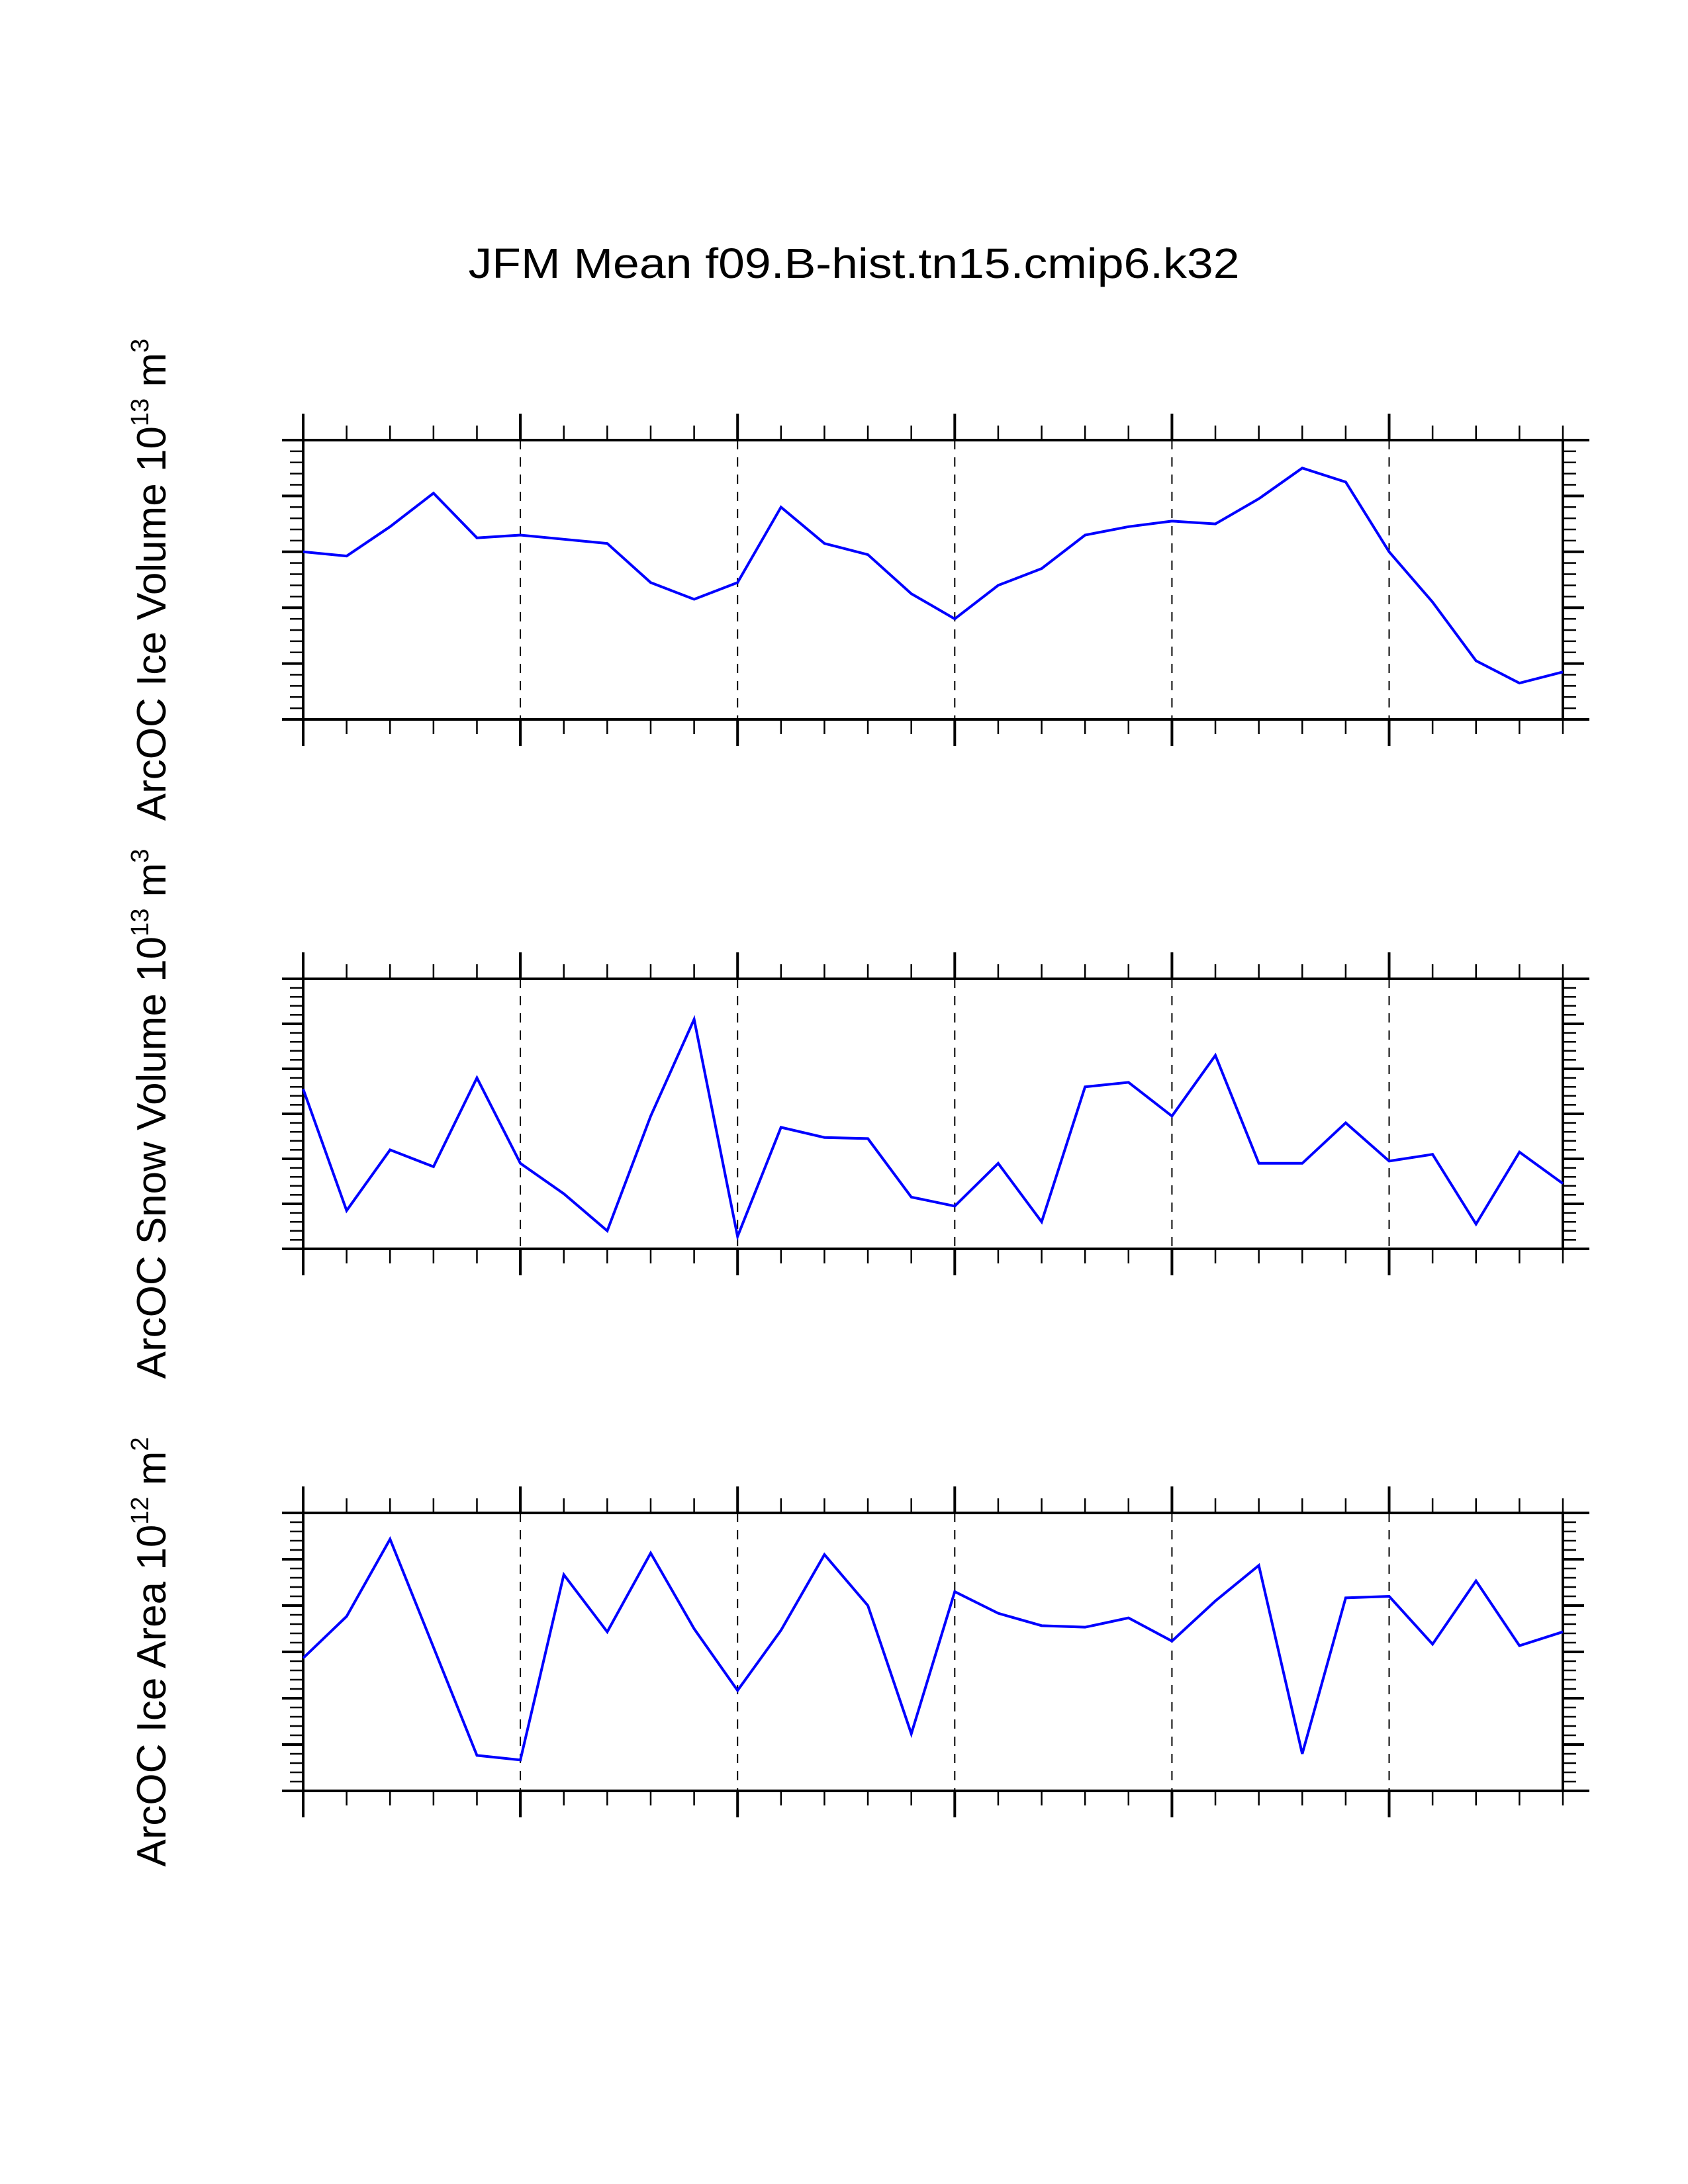  What do you see at coordinates (933, 1649) in the screenshot?
I see `series-line-ice-area` at bounding box center [933, 1649].